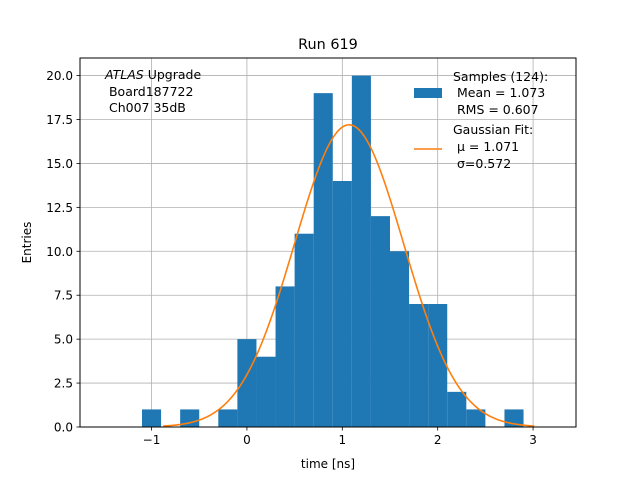 The height and width of the screenshot is (484, 640). Describe the element at coordinates (500, 76) in the screenshot. I see `legend-label-samples: Samples (124):` at that location.